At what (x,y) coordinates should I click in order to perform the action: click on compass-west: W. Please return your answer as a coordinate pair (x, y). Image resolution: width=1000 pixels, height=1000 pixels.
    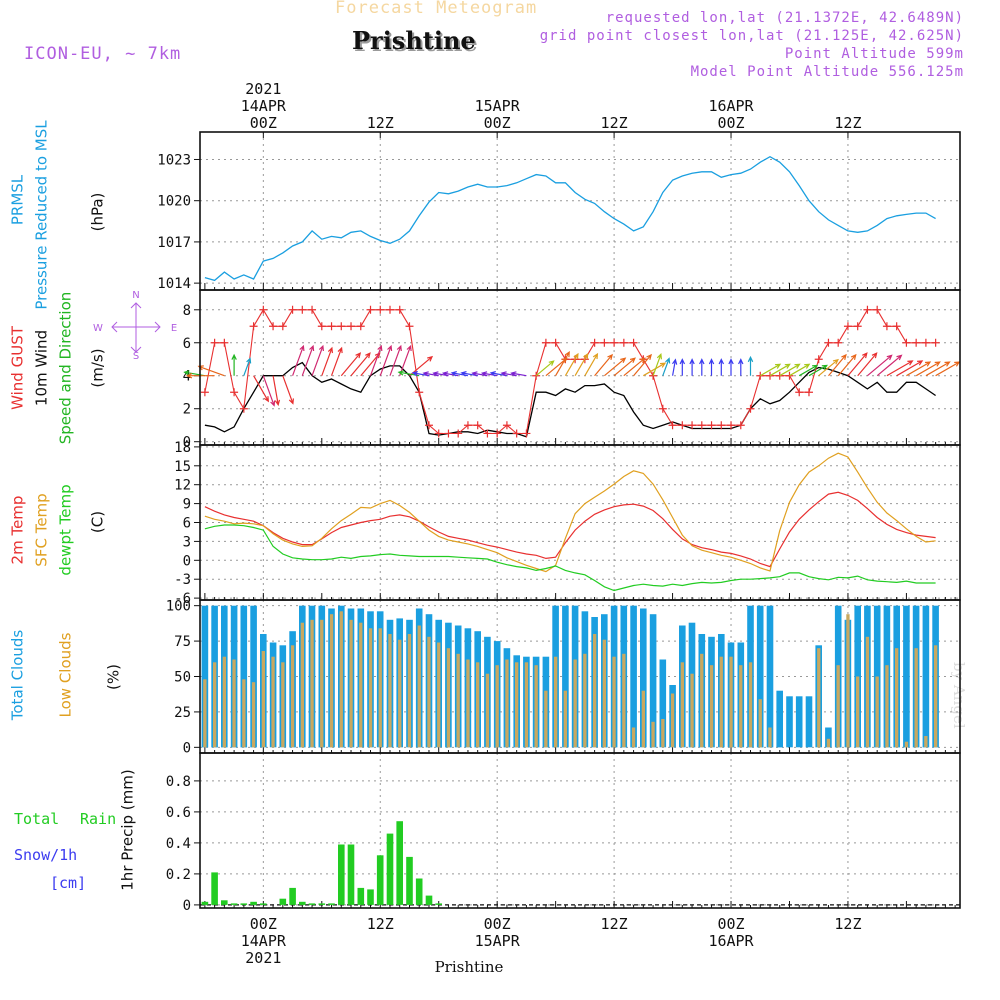
    Looking at the image, I should click on (98, 328).